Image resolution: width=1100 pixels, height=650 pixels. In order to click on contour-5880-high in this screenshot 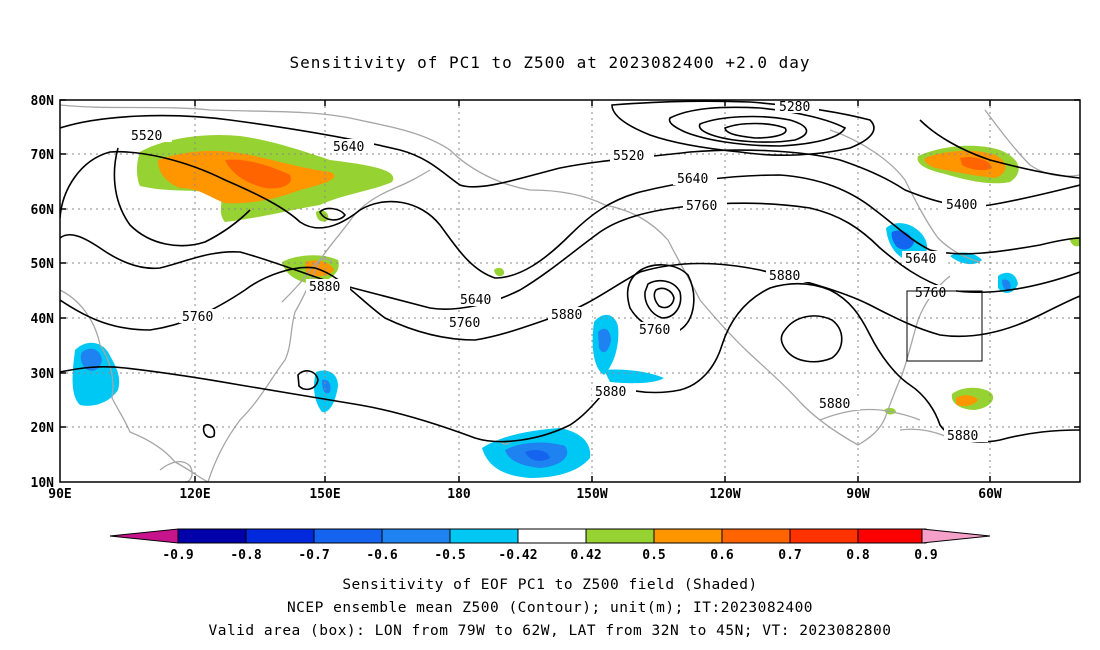, I will do `click(811, 339)`.